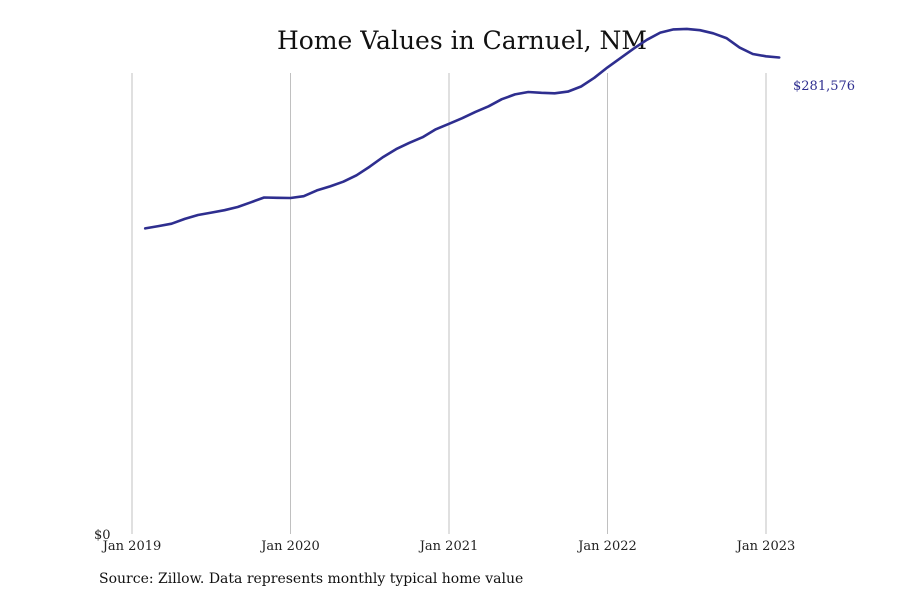 This screenshot has width=900, height=600. Describe the element at coordinates (102, 535) in the screenshot. I see `y-tick-label: $0` at that location.